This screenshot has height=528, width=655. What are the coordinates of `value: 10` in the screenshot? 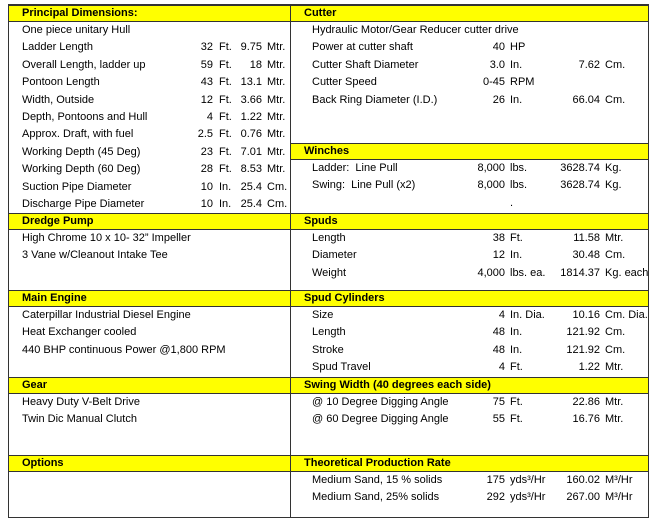 It's located at (206, 186).